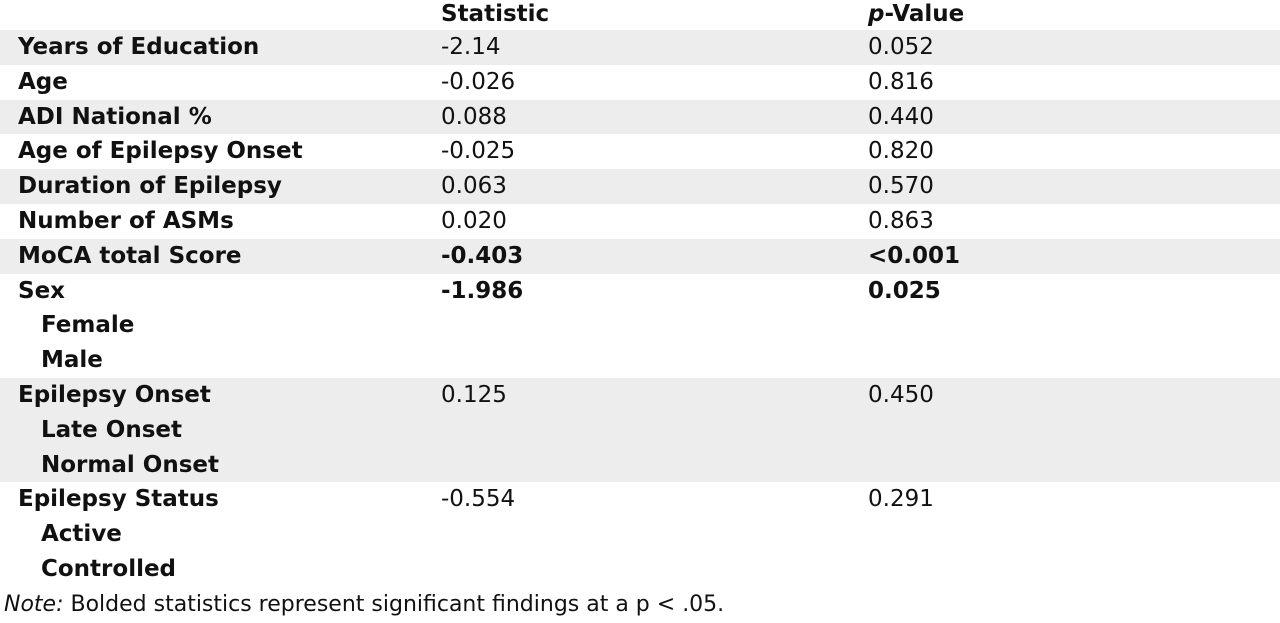  I want to click on statistic: 0.063, so click(474, 186).